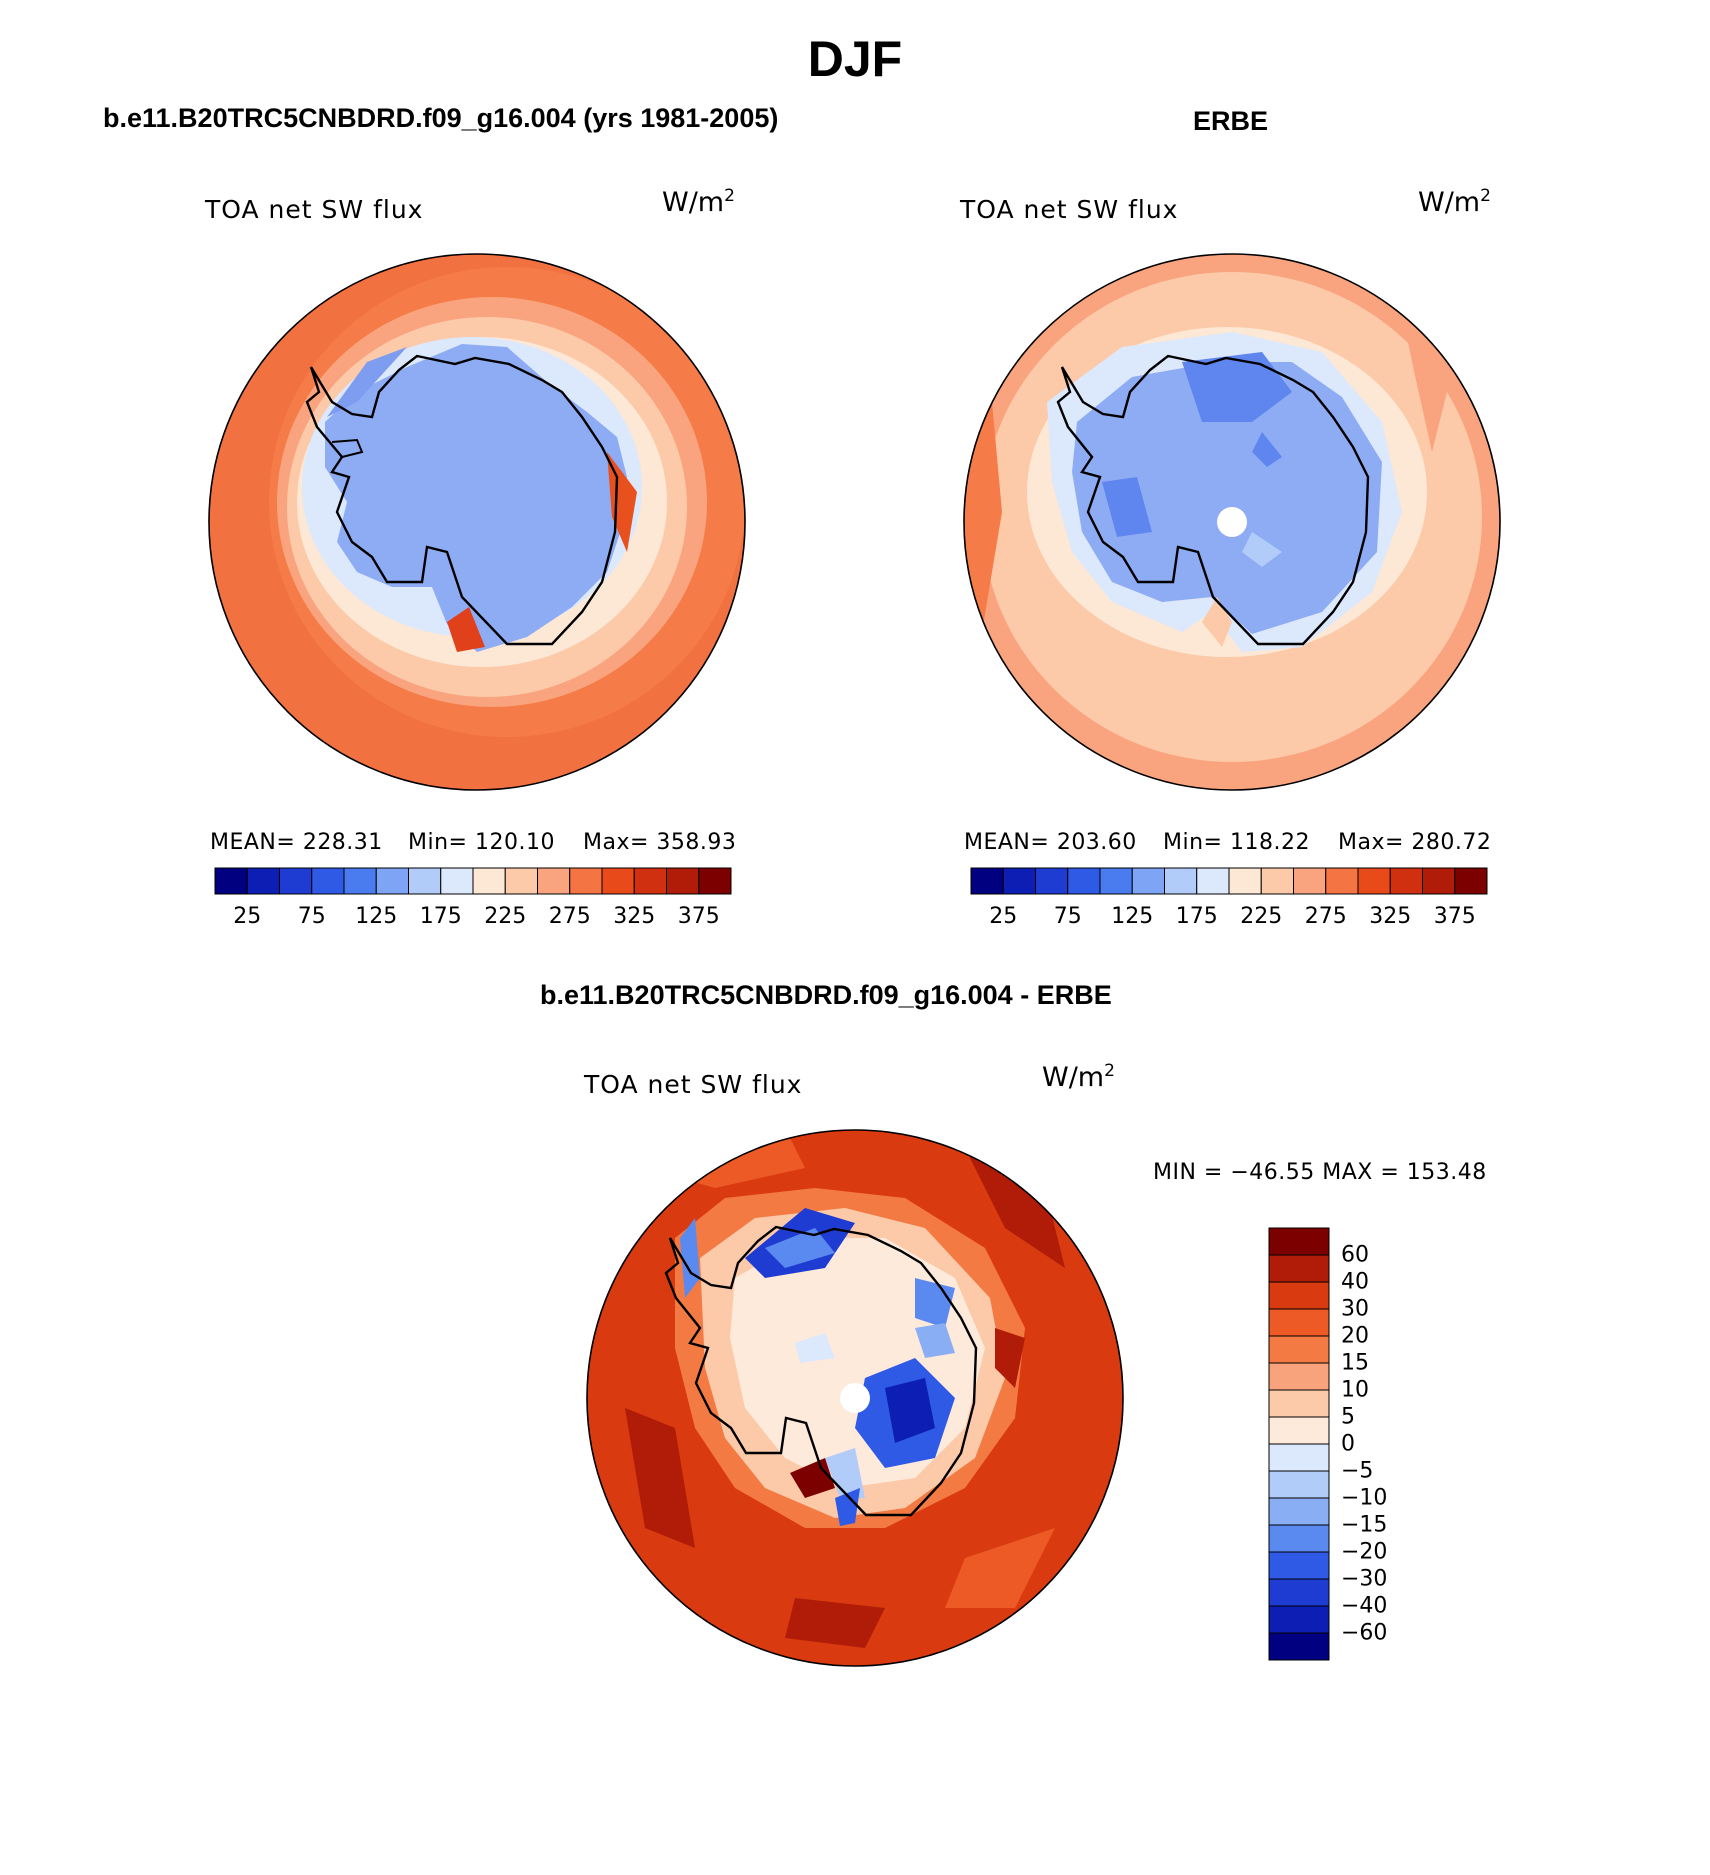 The width and height of the screenshot is (1710, 1875). I want to click on stats-mean: MEAN= 228.31, so click(296, 842).